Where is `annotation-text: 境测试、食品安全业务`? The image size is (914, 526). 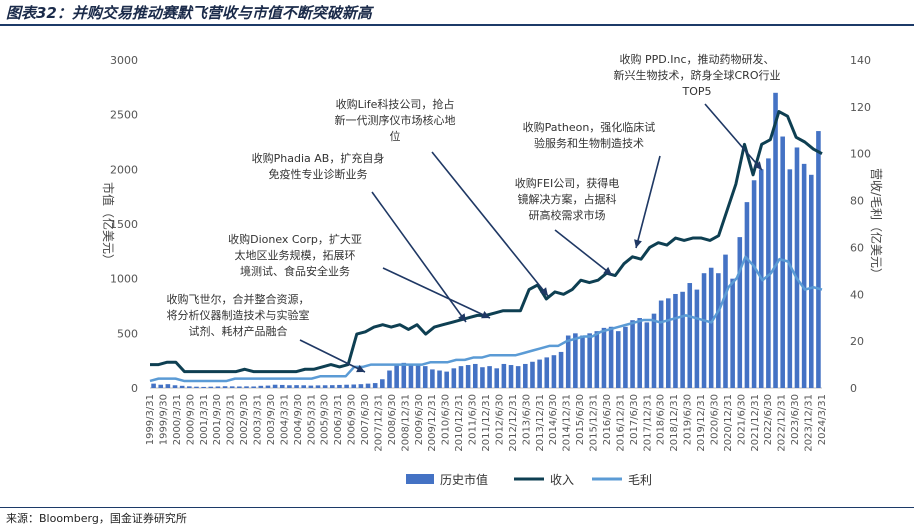 annotation-text: 境测试、食品安全业务 is located at coordinates (295, 271).